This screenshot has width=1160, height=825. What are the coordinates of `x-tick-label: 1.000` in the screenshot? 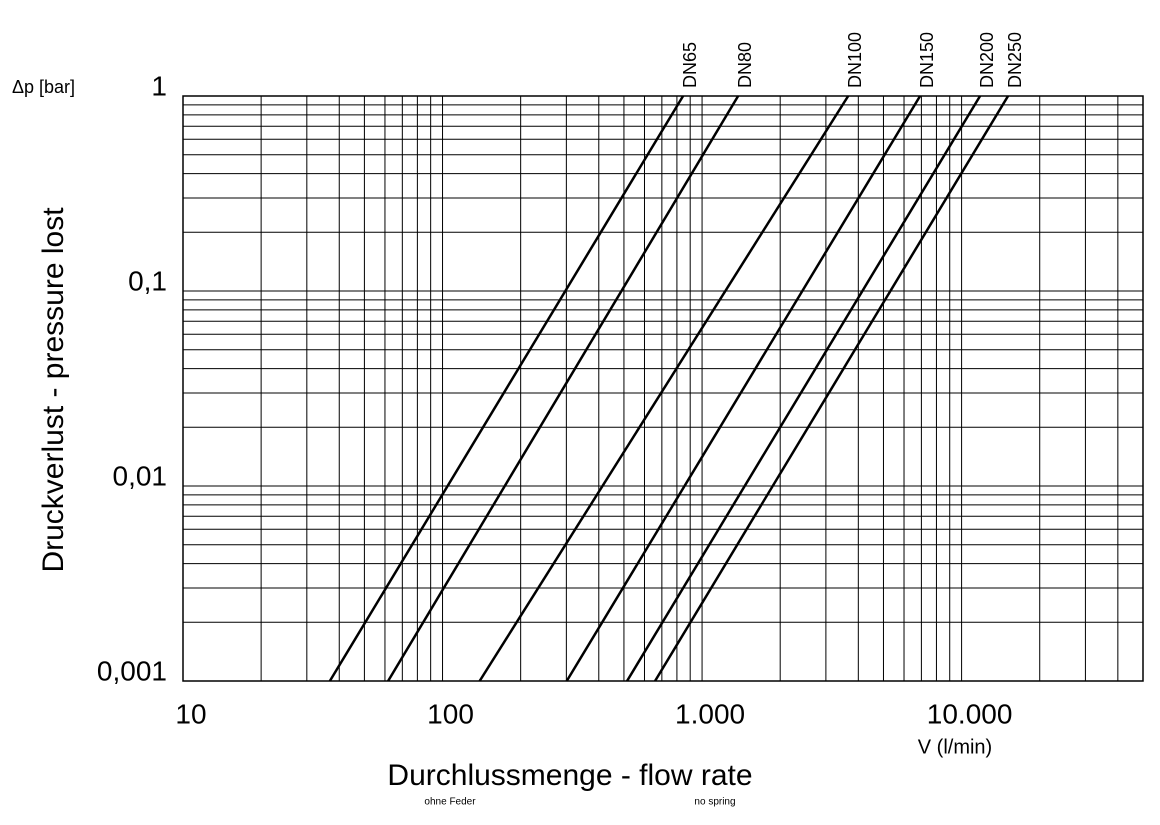 It's located at (710, 713).